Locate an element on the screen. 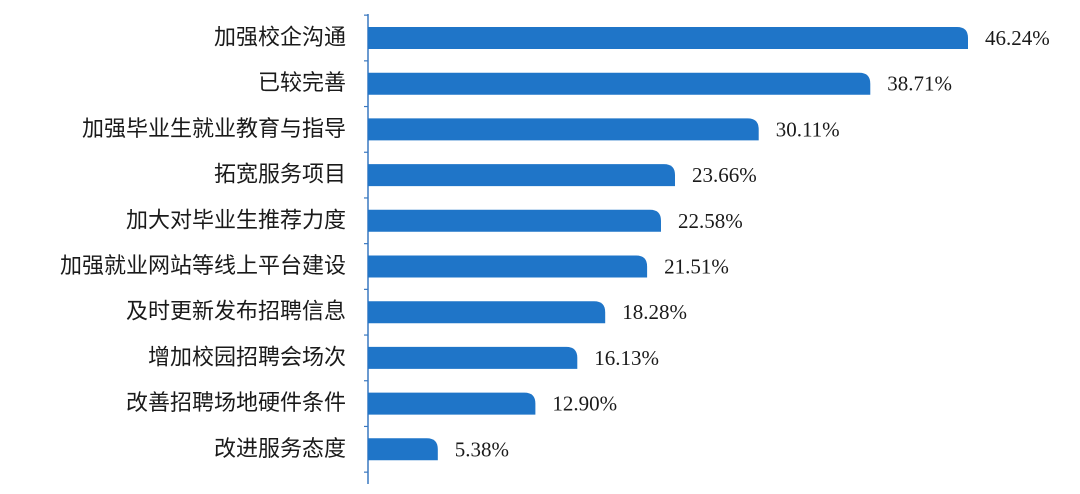 The width and height of the screenshot is (1080, 494). category-label: 及时更新发布招聘信息 is located at coordinates (236, 312).